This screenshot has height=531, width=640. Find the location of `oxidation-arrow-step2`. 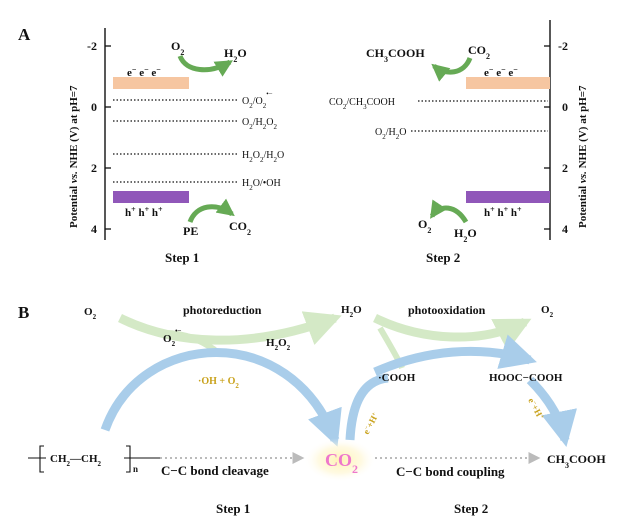

oxidation-arrow-step2 is located at coordinates (449, 211).